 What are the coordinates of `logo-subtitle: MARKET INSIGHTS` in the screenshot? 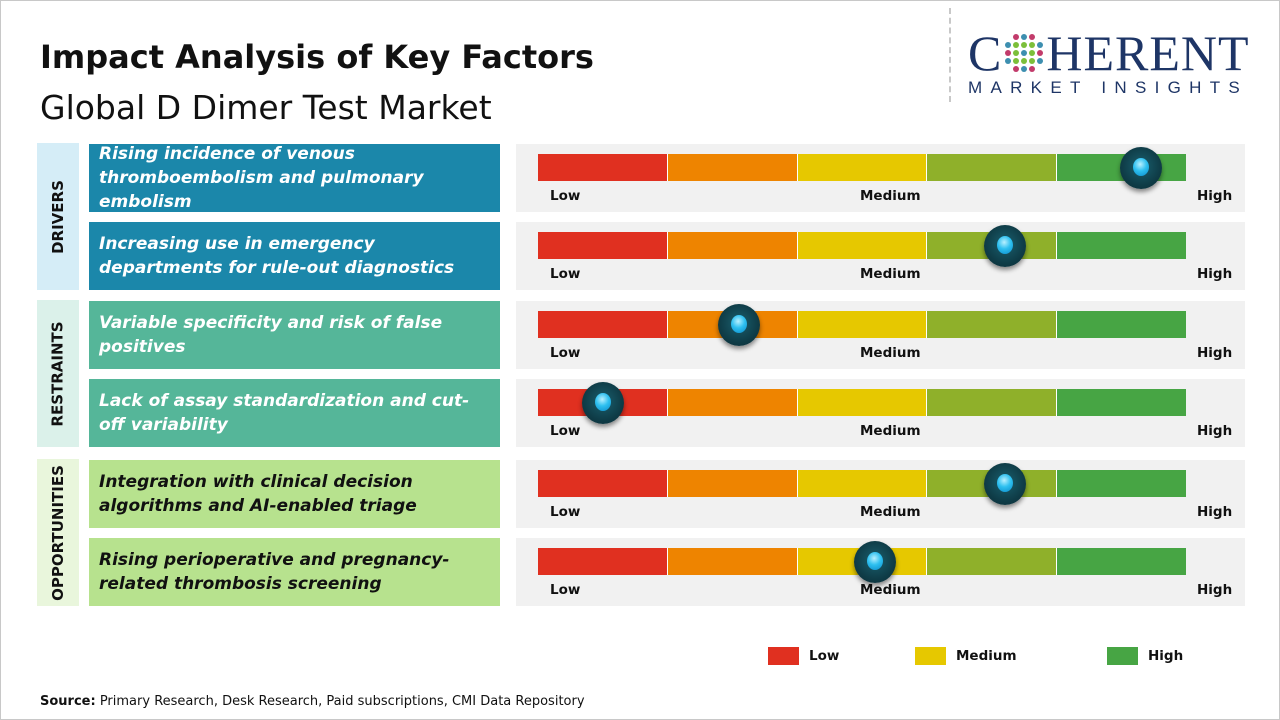 It's located at (1108, 87).